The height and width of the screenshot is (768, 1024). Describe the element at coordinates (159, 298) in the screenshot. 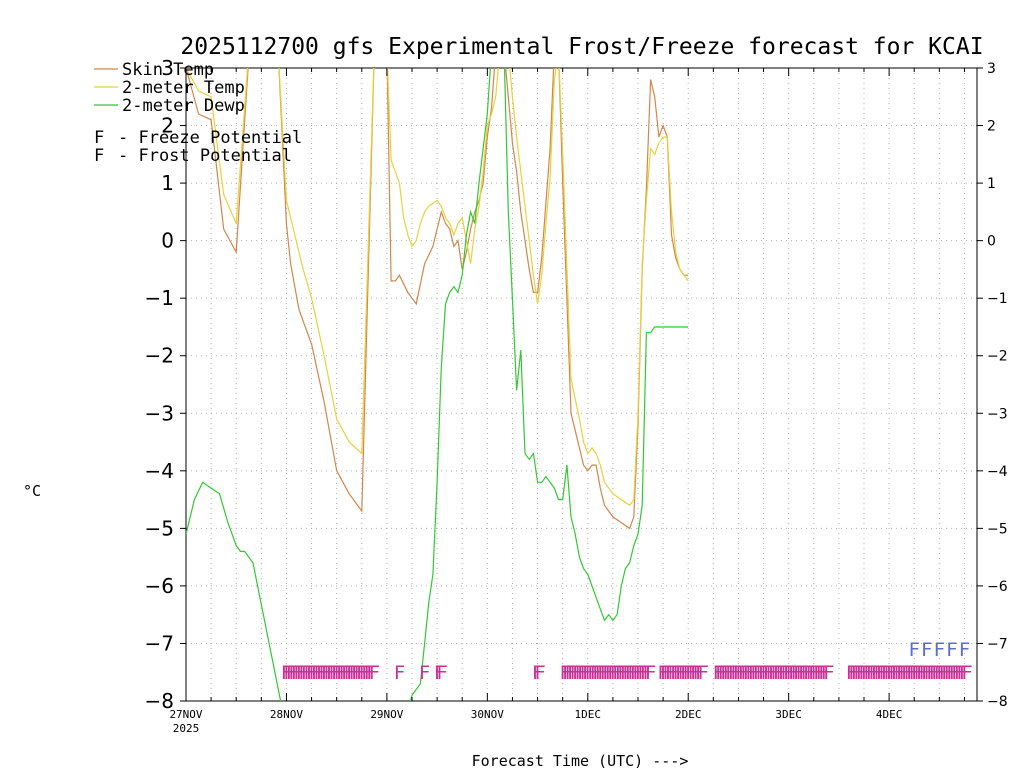

I see `y-tick-label-left: −1` at that location.